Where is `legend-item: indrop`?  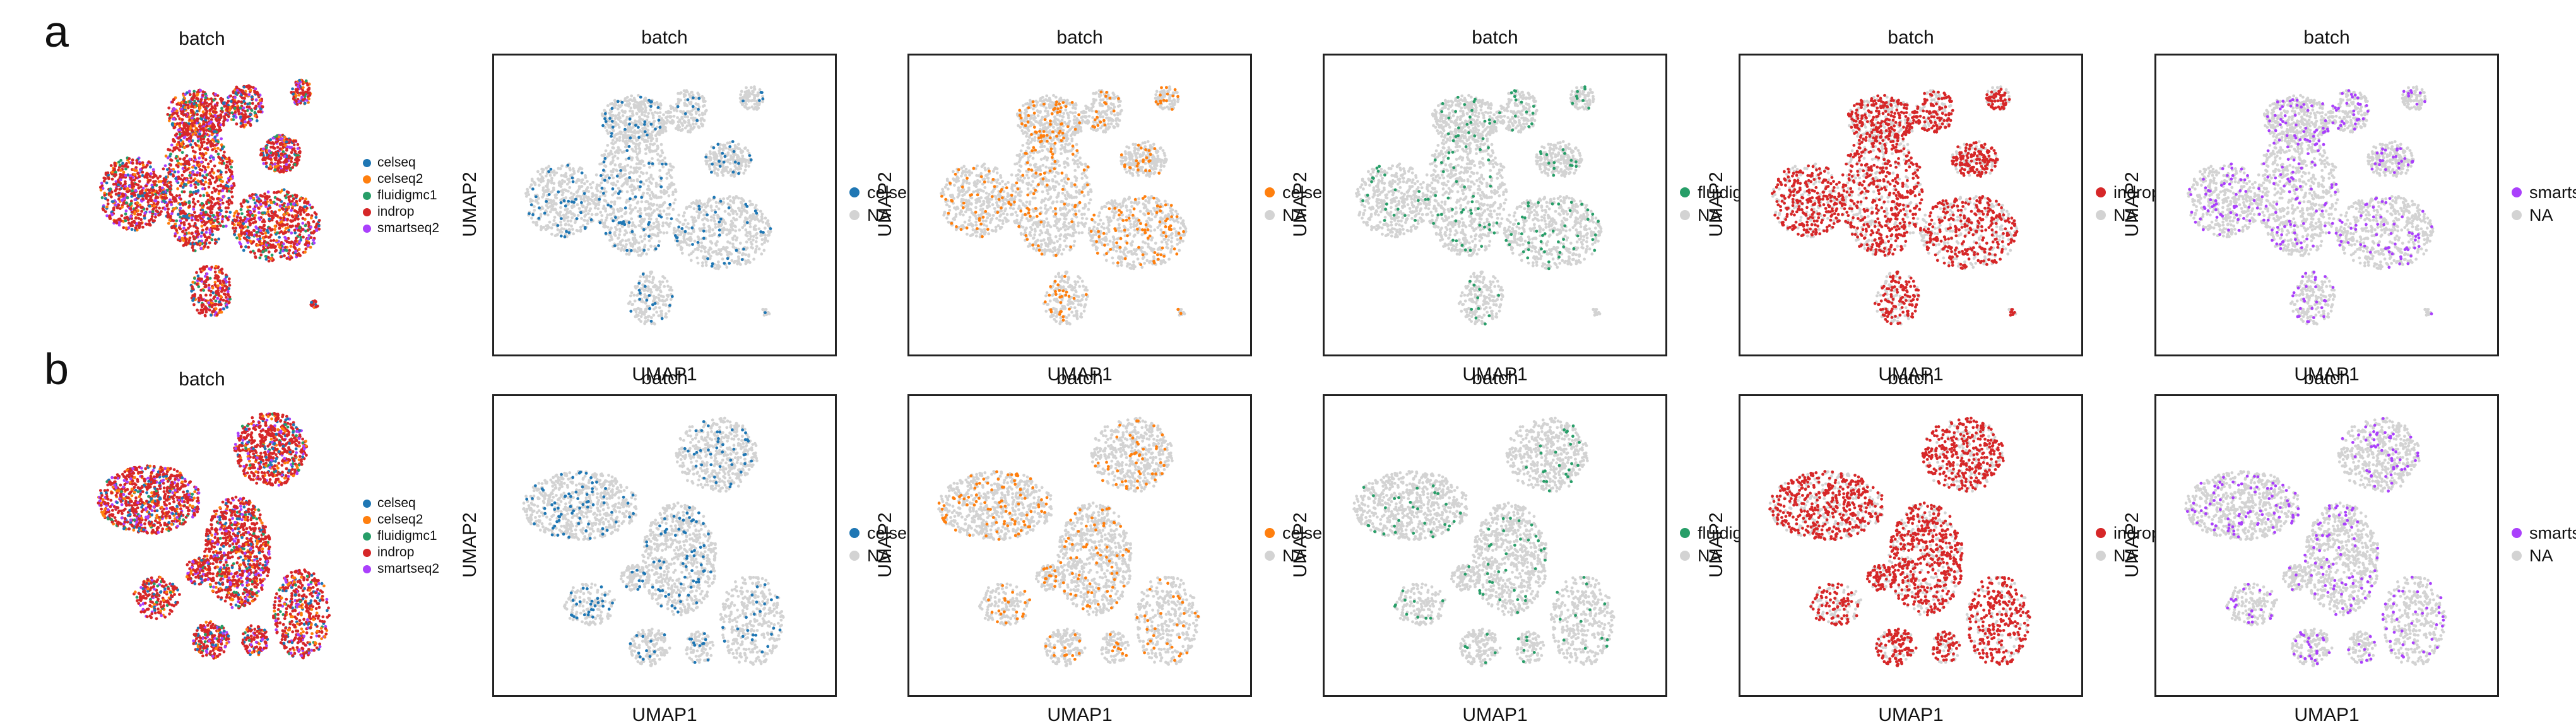
legend-item: indrop is located at coordinates (401, 212).